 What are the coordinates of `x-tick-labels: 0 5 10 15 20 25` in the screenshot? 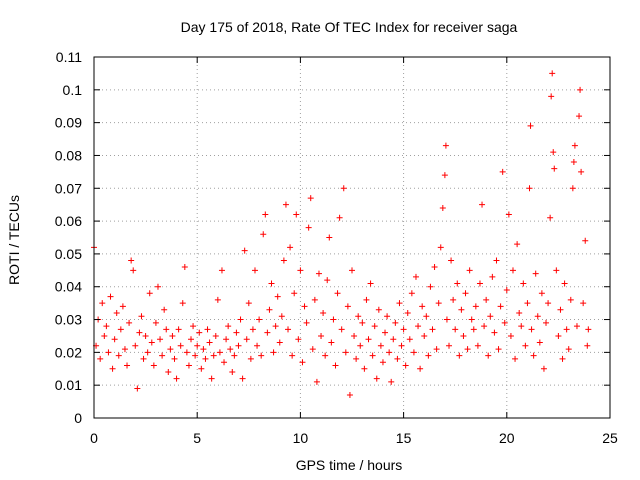 It's located at (354, 438).